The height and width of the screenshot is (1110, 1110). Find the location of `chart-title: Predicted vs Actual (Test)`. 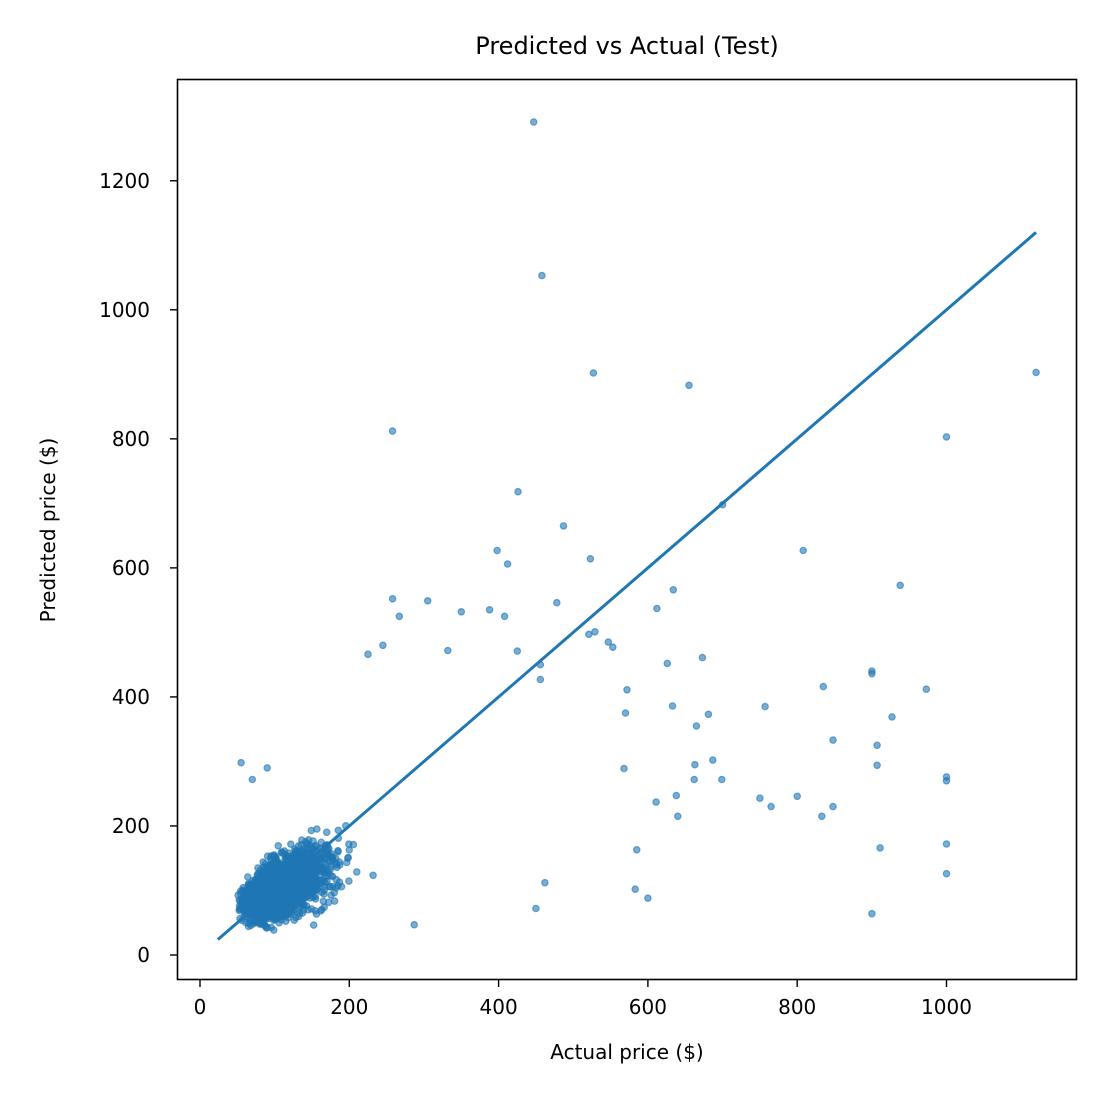

chart-title: Predicted vs Actual (Test) is located at coordinates (627, 46).